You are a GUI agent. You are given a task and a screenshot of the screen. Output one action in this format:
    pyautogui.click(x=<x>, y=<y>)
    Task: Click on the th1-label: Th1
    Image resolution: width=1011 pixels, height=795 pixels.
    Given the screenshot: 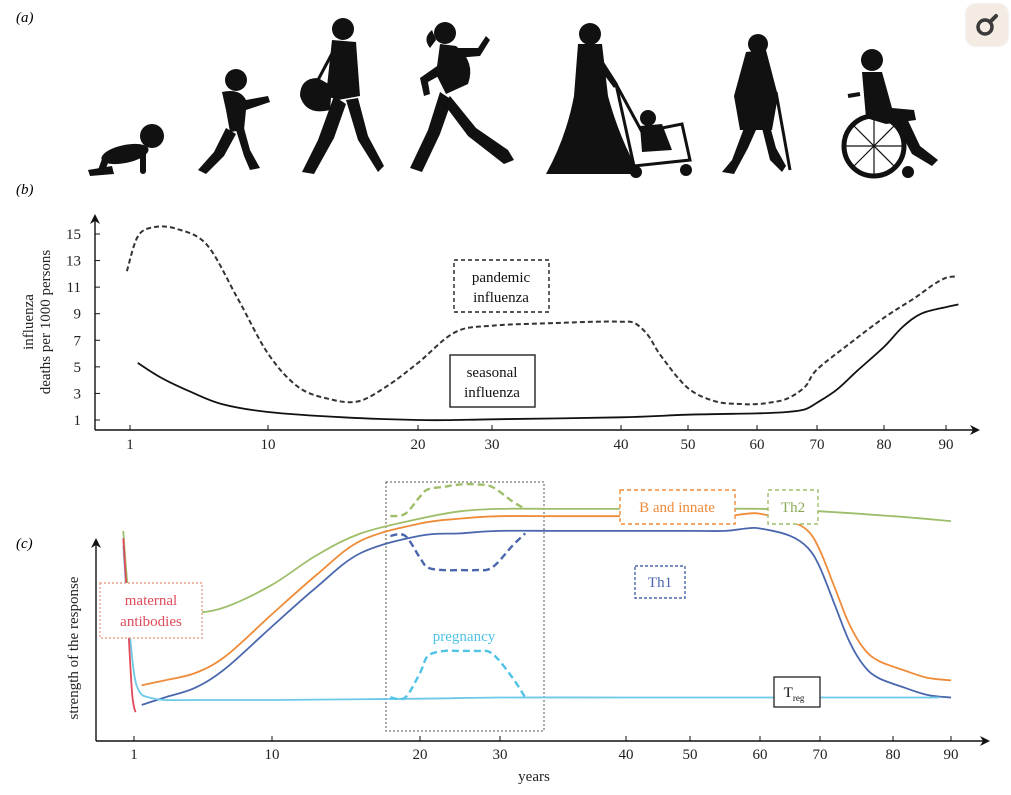 What is the action you would take?
    pyautogui.click(x=660, y=583)
    